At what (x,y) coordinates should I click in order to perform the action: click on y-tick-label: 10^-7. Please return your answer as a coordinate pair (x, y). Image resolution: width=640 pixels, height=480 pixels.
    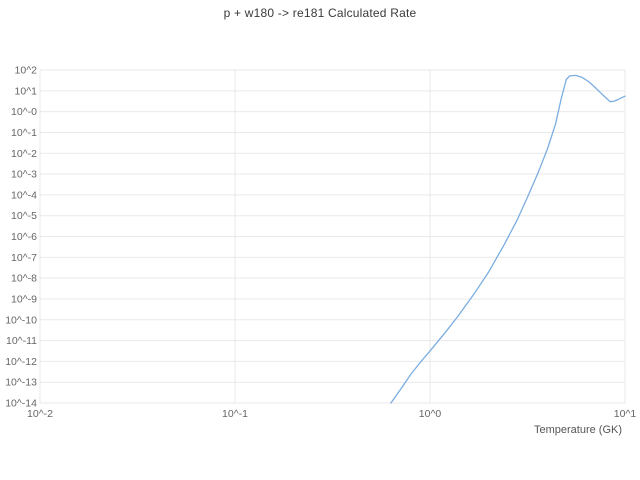
    Looking at the image, I should click on (24, 258).